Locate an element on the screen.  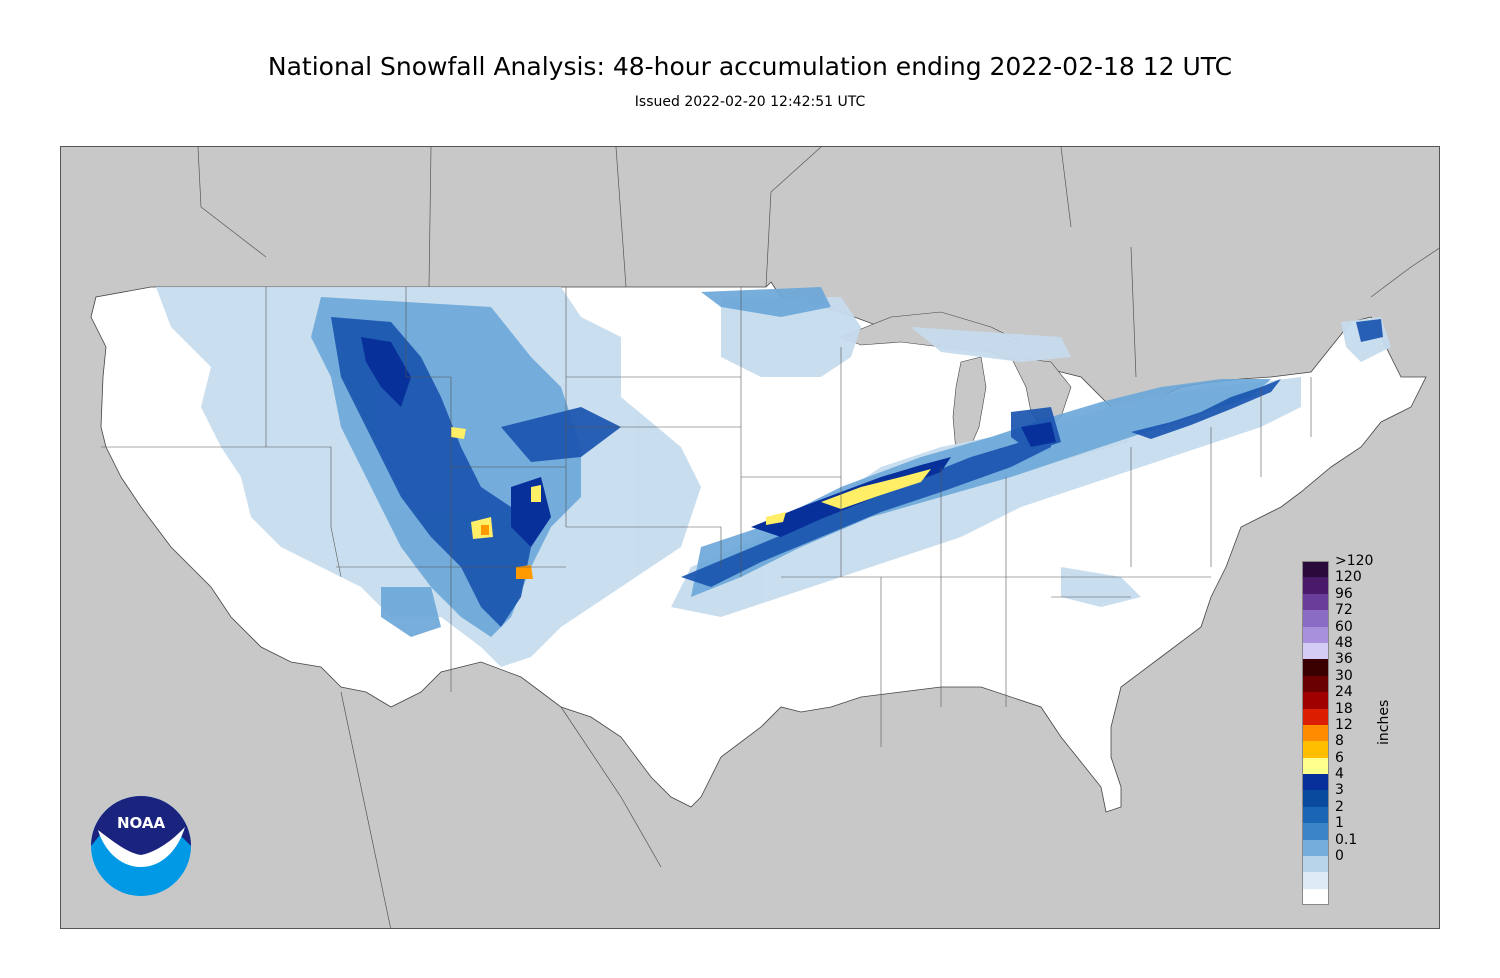
gulf-of-mexico is located at coordinates (886, 857).